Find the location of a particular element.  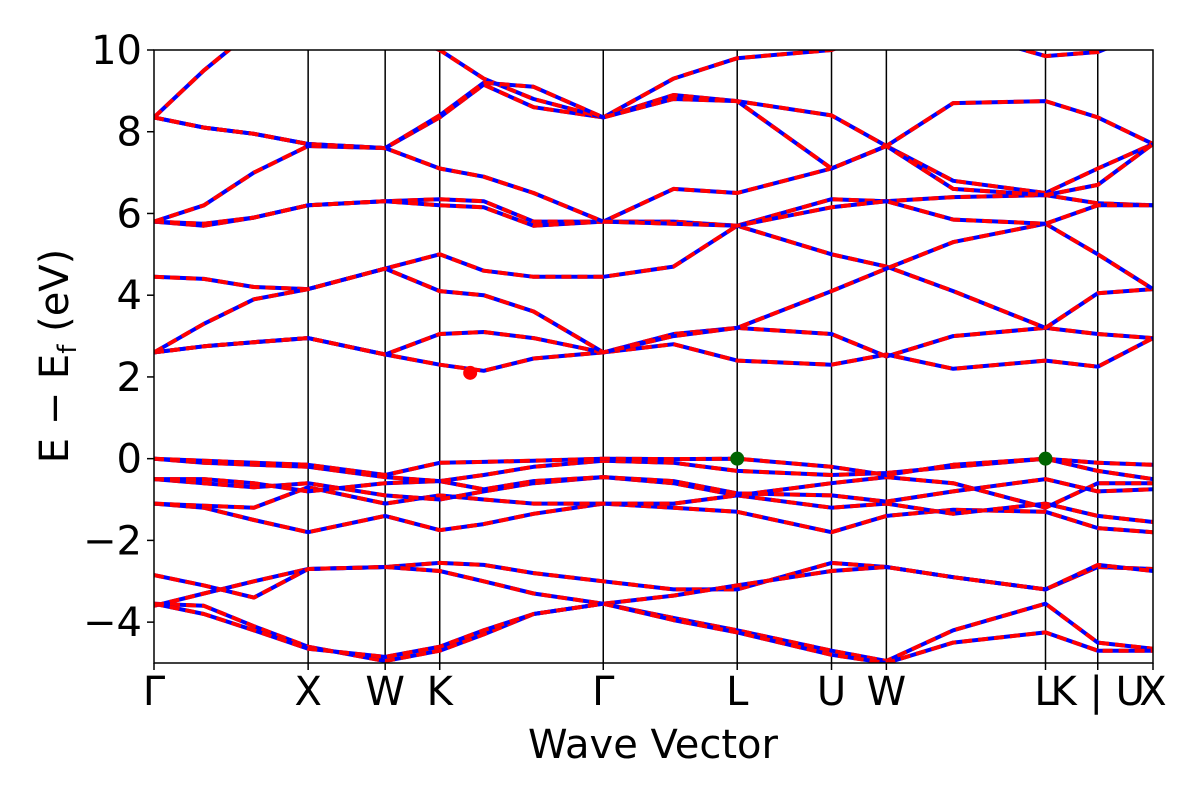

y-tick-label: 4 is located at coordinates (129, 296).